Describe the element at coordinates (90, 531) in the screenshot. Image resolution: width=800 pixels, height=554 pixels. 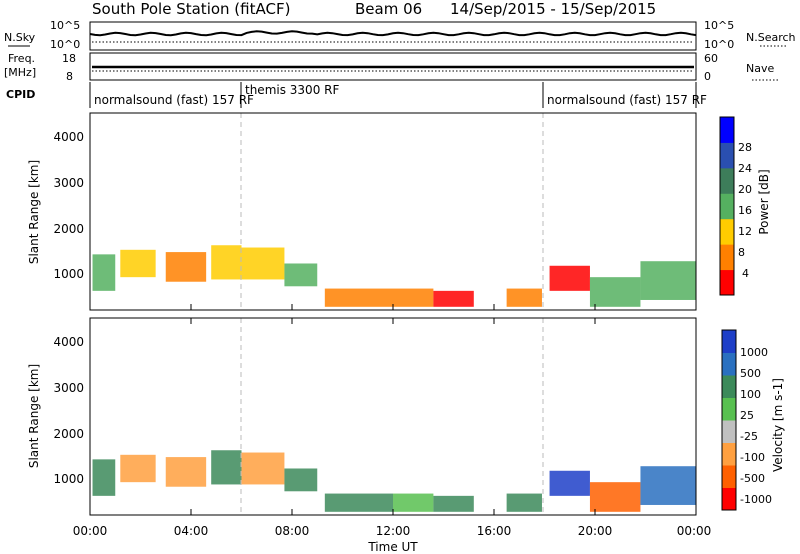
I see `xtick-0: 00:00` at that location.